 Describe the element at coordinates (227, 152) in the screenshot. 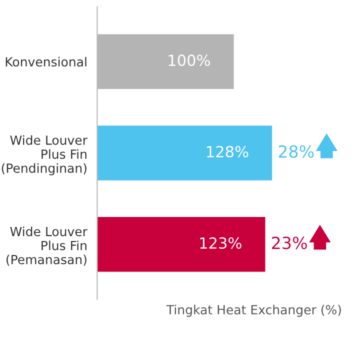

I see `data-label: 128%` at that location.